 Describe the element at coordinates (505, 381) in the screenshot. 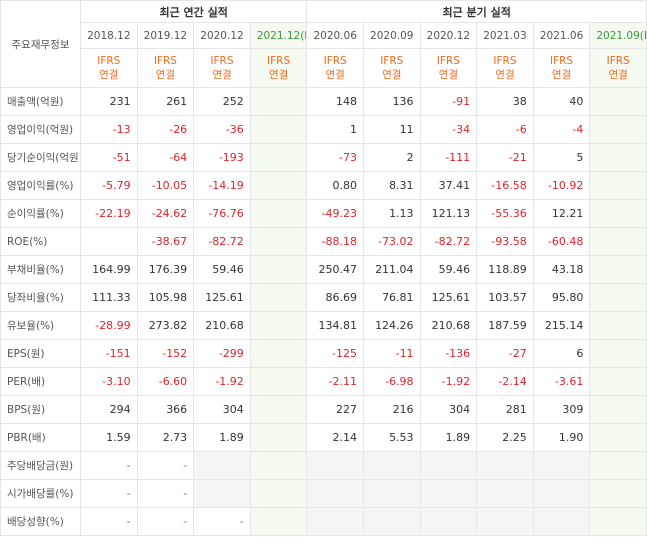

I see `value-cell: -2.14` at that location.